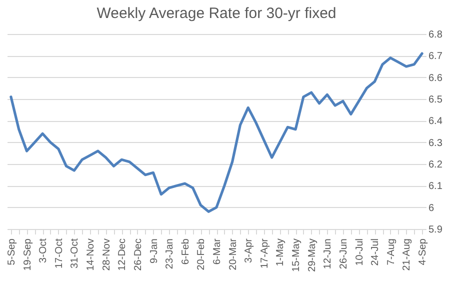 The width and height of the screenshot is (468, 284). Describe the element at coordinates (217, 251) in the screenshot. I see `x-tick-label: 6-Mar` at that location.